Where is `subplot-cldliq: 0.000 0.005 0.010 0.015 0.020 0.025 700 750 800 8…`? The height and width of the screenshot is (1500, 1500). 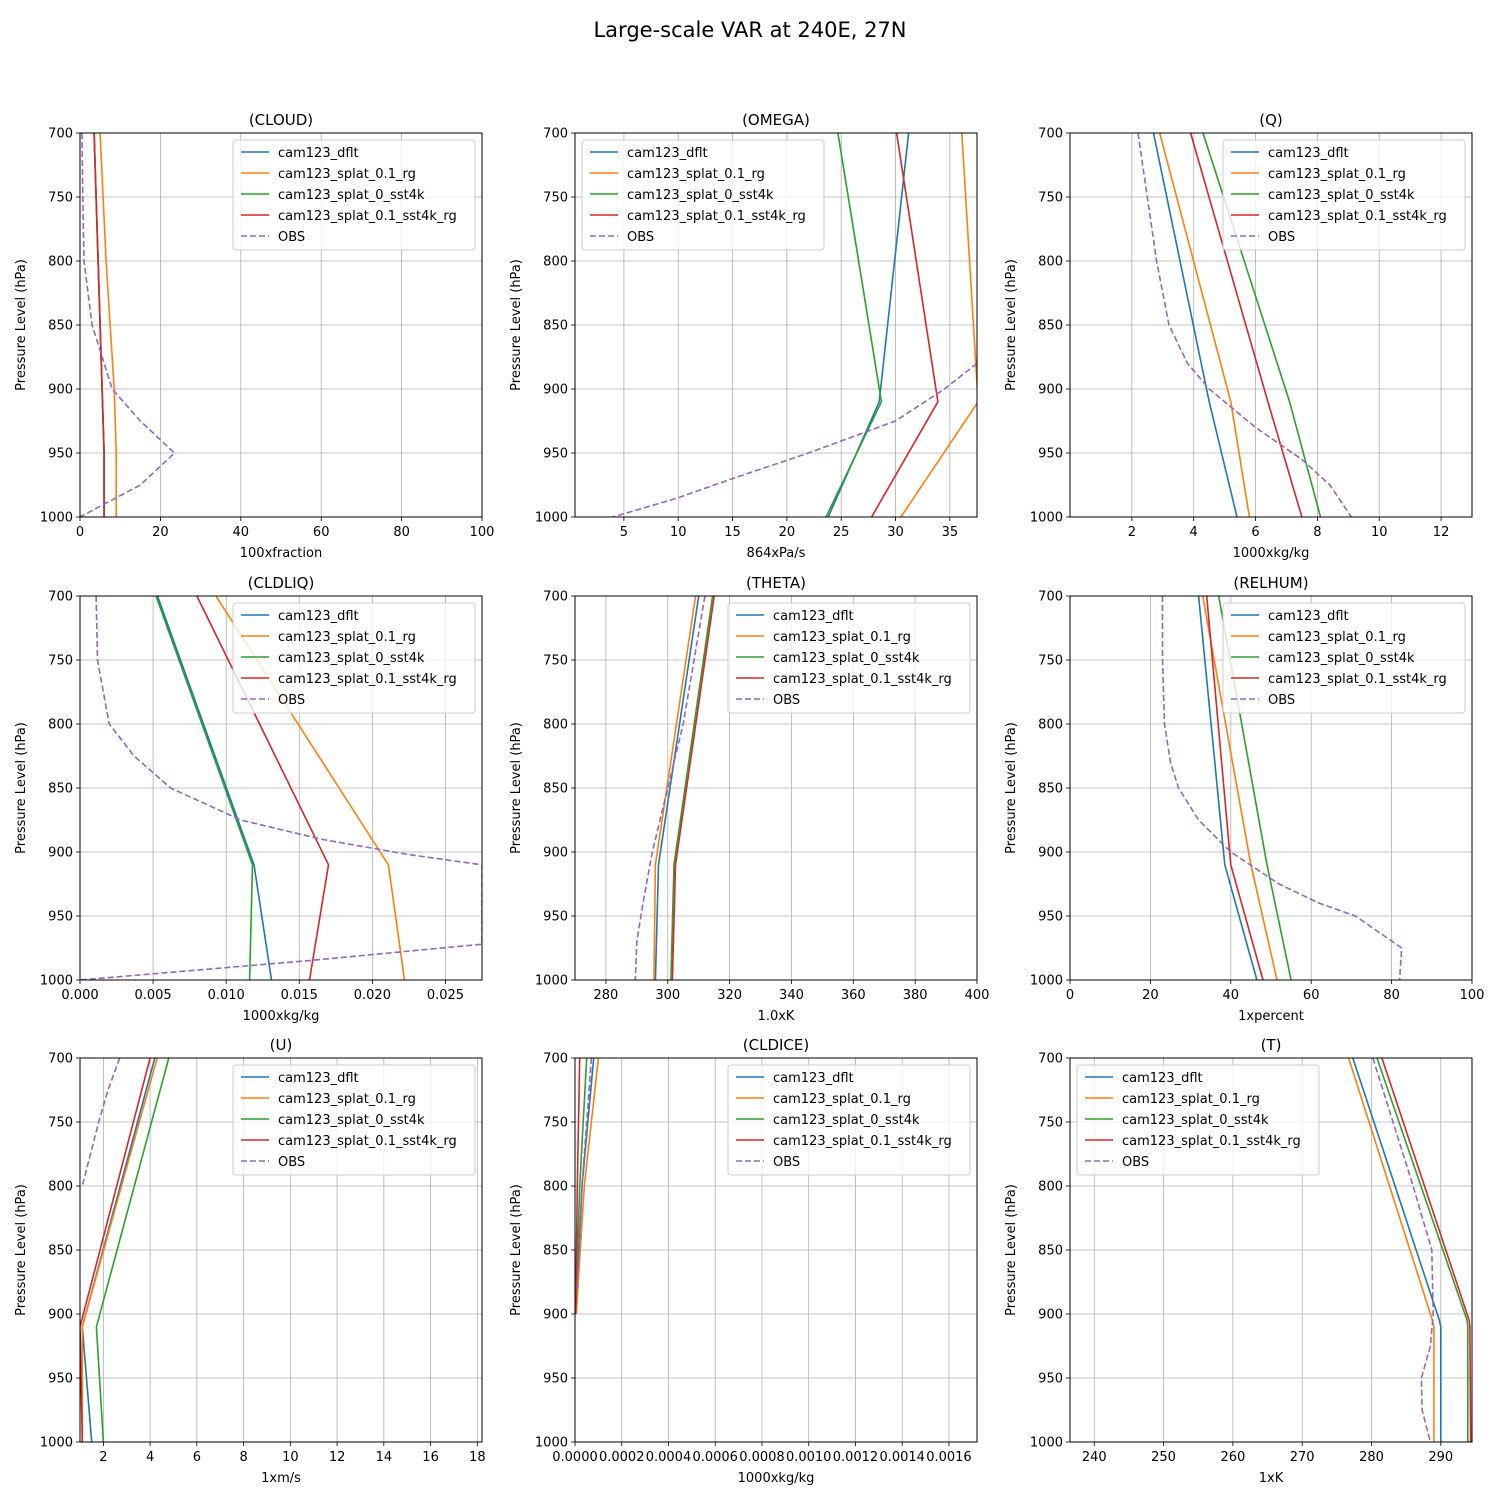
subplot-cldliq: 0.000 0.005 0.010 0.015 0.020 0.025 700 750 800 8… is located at coordinates (248, 799).